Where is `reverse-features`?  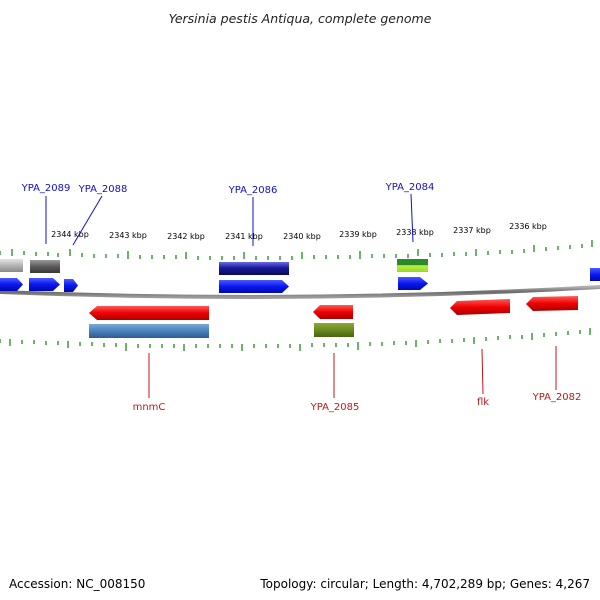 reverse-features is located at coordinates (333, 317).